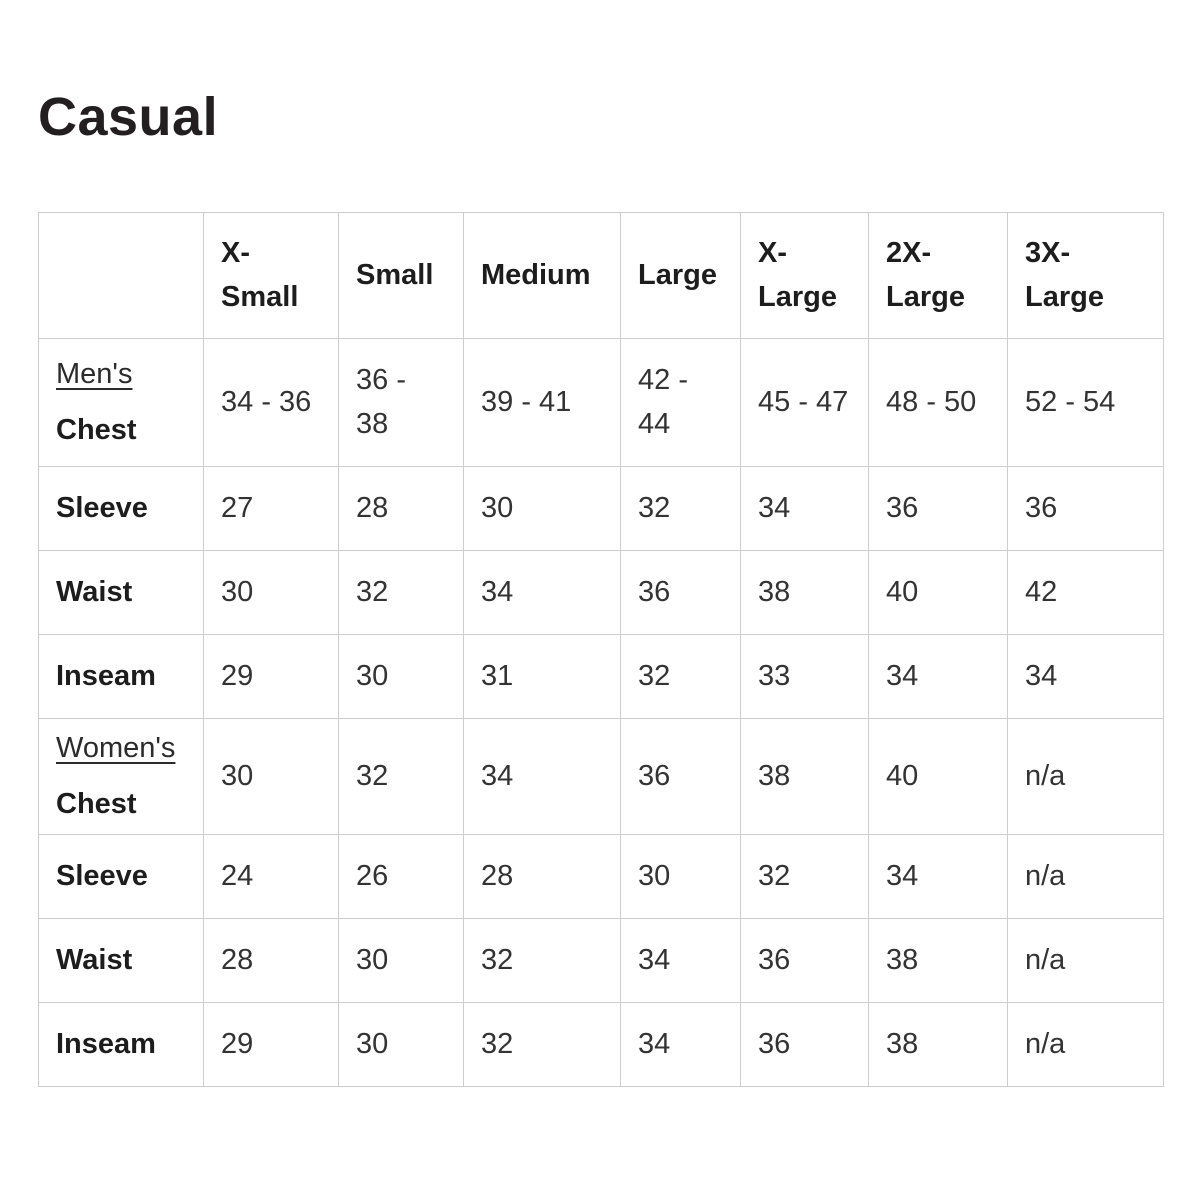  What do you see at coordinates (804, 593) in the screenshot?
I see `cell-mens-waist-x-large: 38` at bounding box center [804, 593].